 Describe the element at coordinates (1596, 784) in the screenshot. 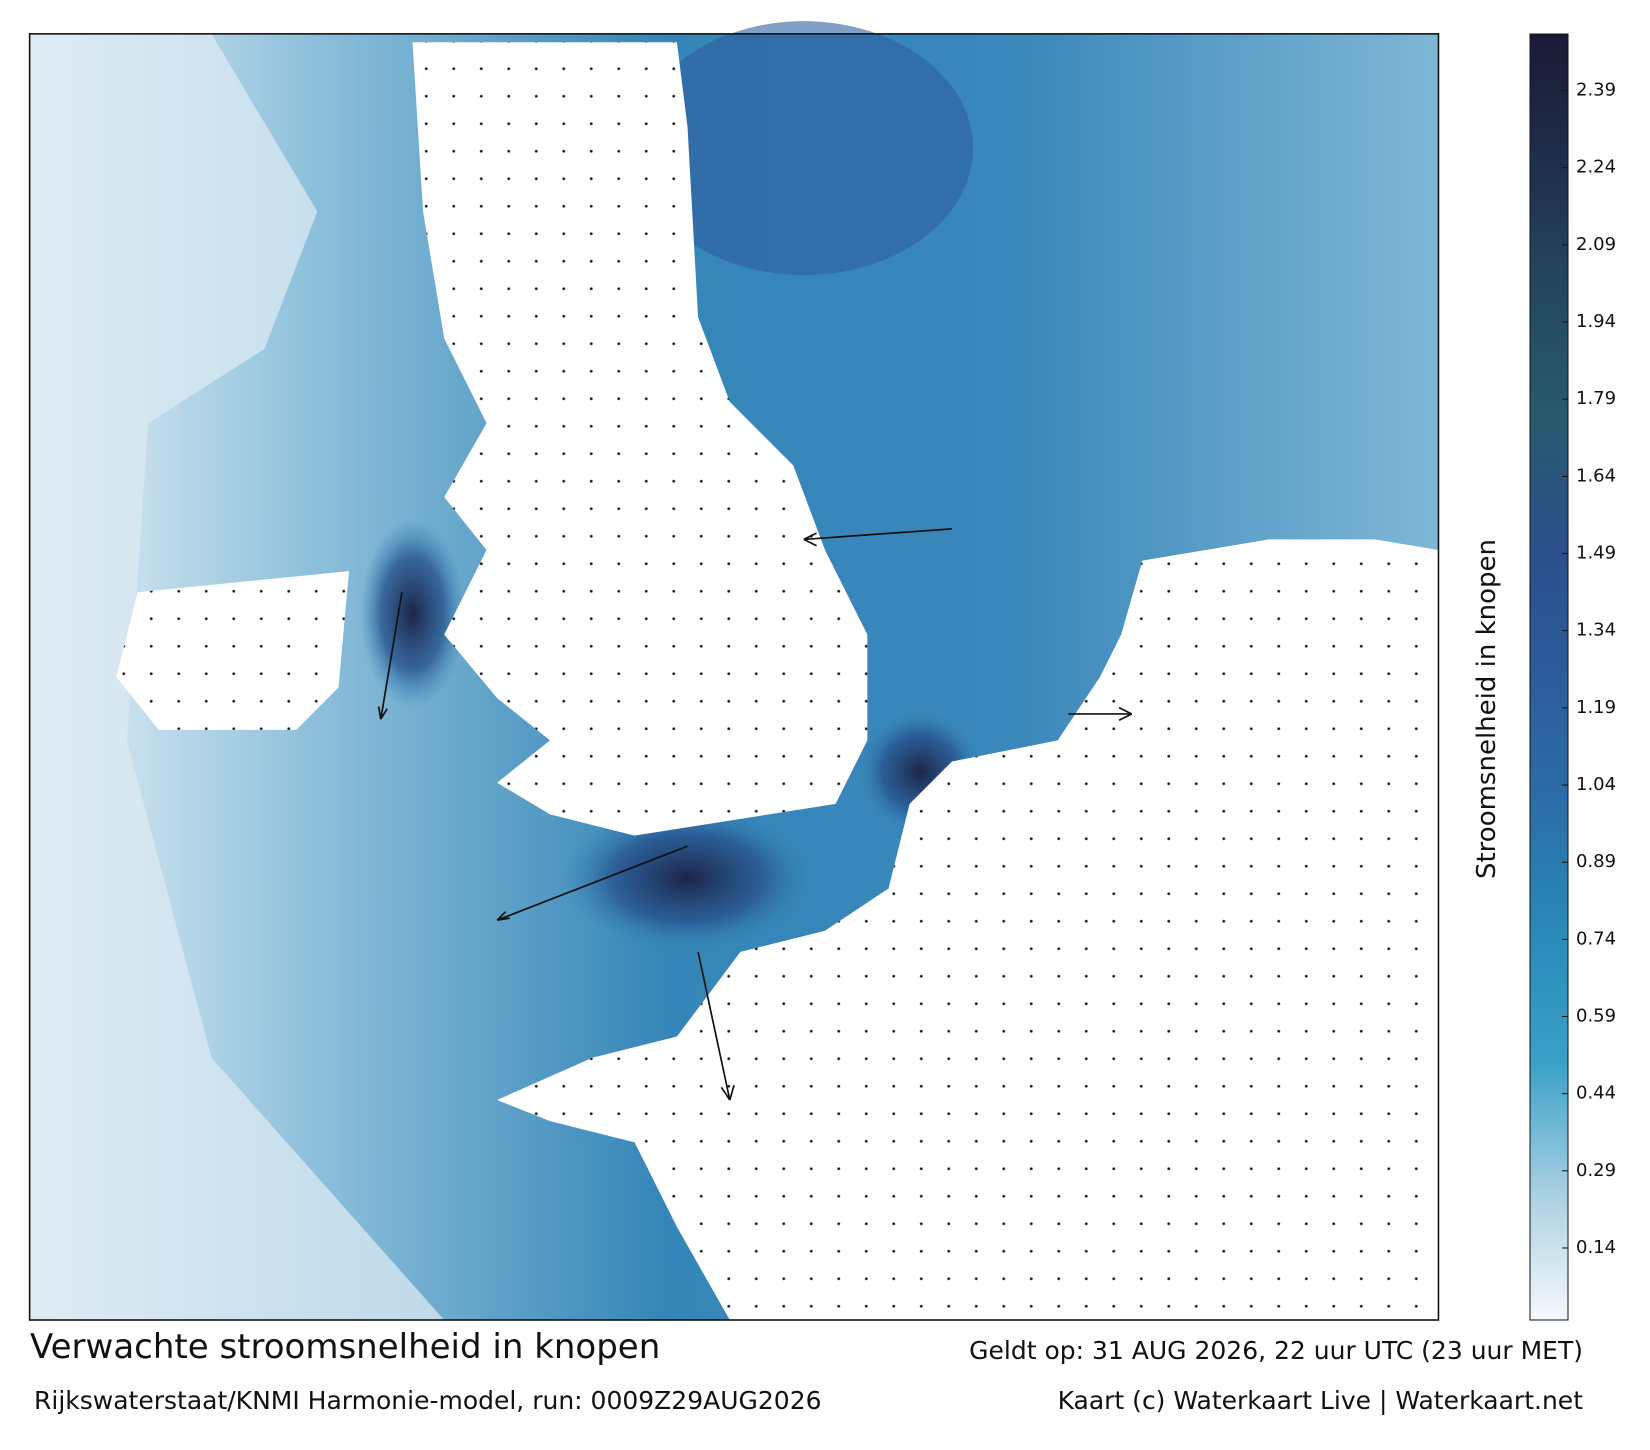

I see `colorbar-tick-label: 1.04` at that location.